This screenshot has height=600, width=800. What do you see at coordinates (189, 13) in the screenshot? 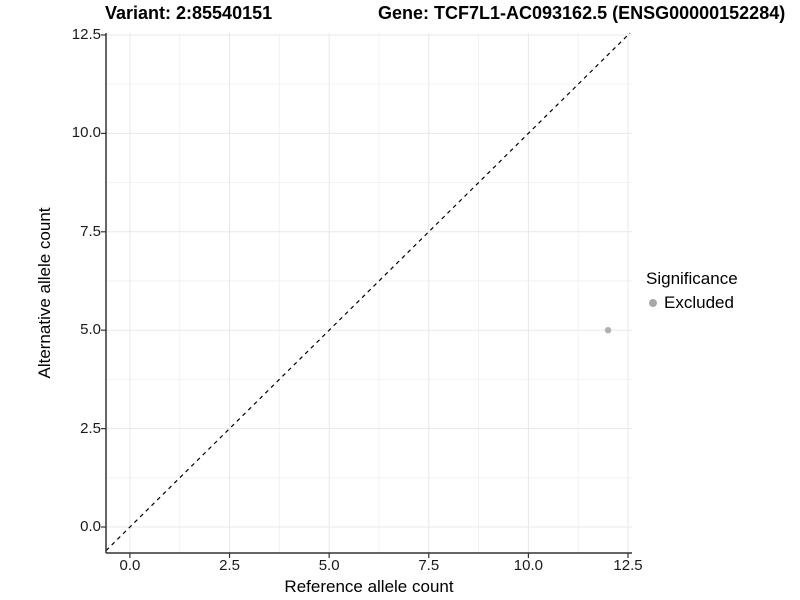
I see `variant-title: Variant: 2:85540151` at bounding box center [189, 13].